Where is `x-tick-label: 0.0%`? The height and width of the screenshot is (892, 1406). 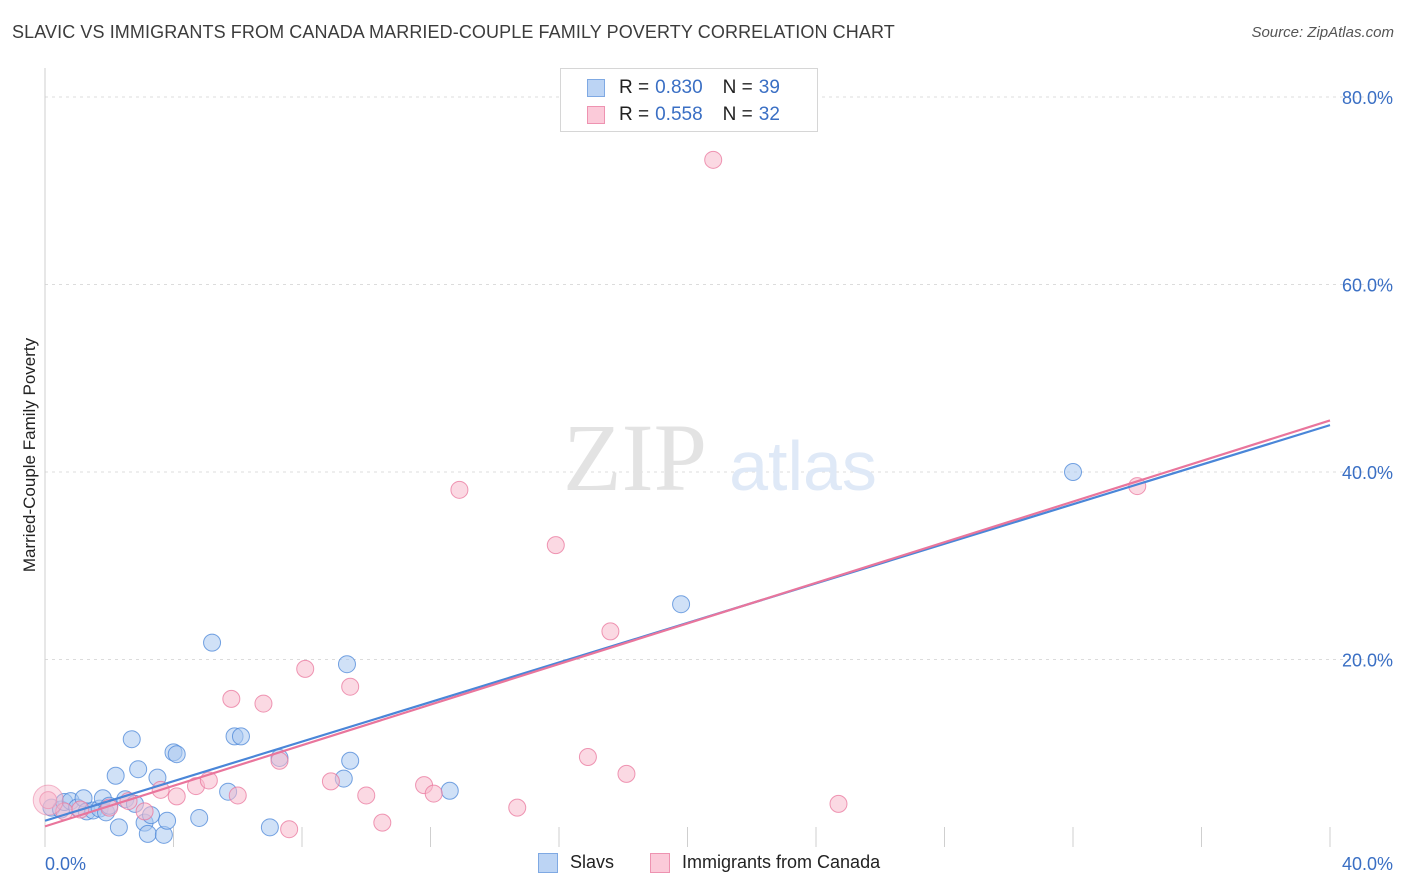 x-tick-label: 0.0% is located at coordinates (65, 864).